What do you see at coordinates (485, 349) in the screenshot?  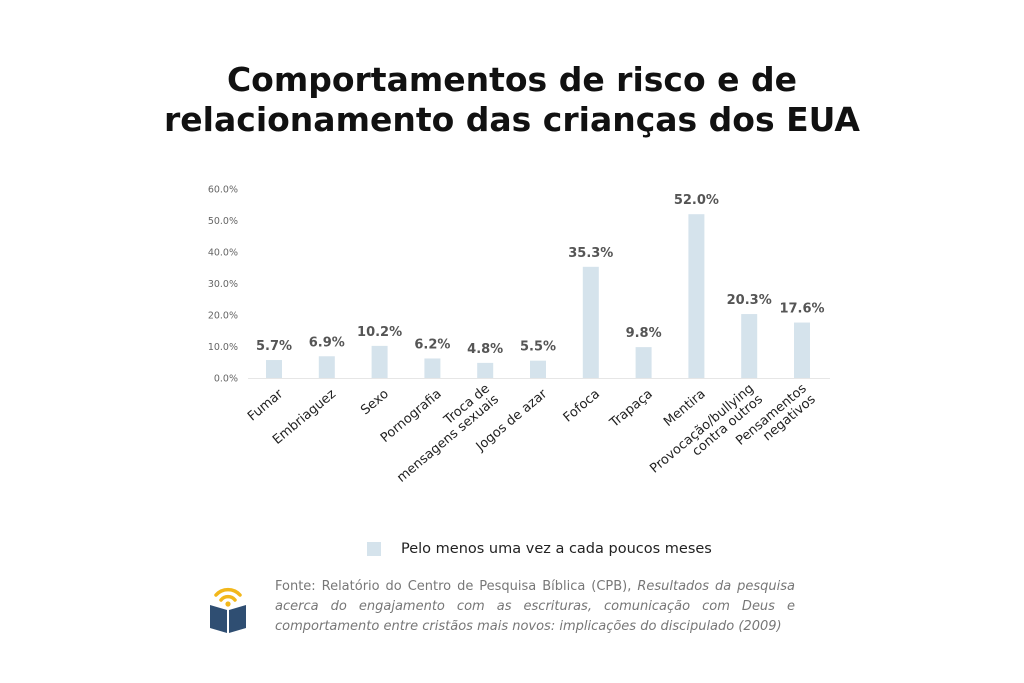 I see `data-label: 4.8%` at bounding box center [485, 349].